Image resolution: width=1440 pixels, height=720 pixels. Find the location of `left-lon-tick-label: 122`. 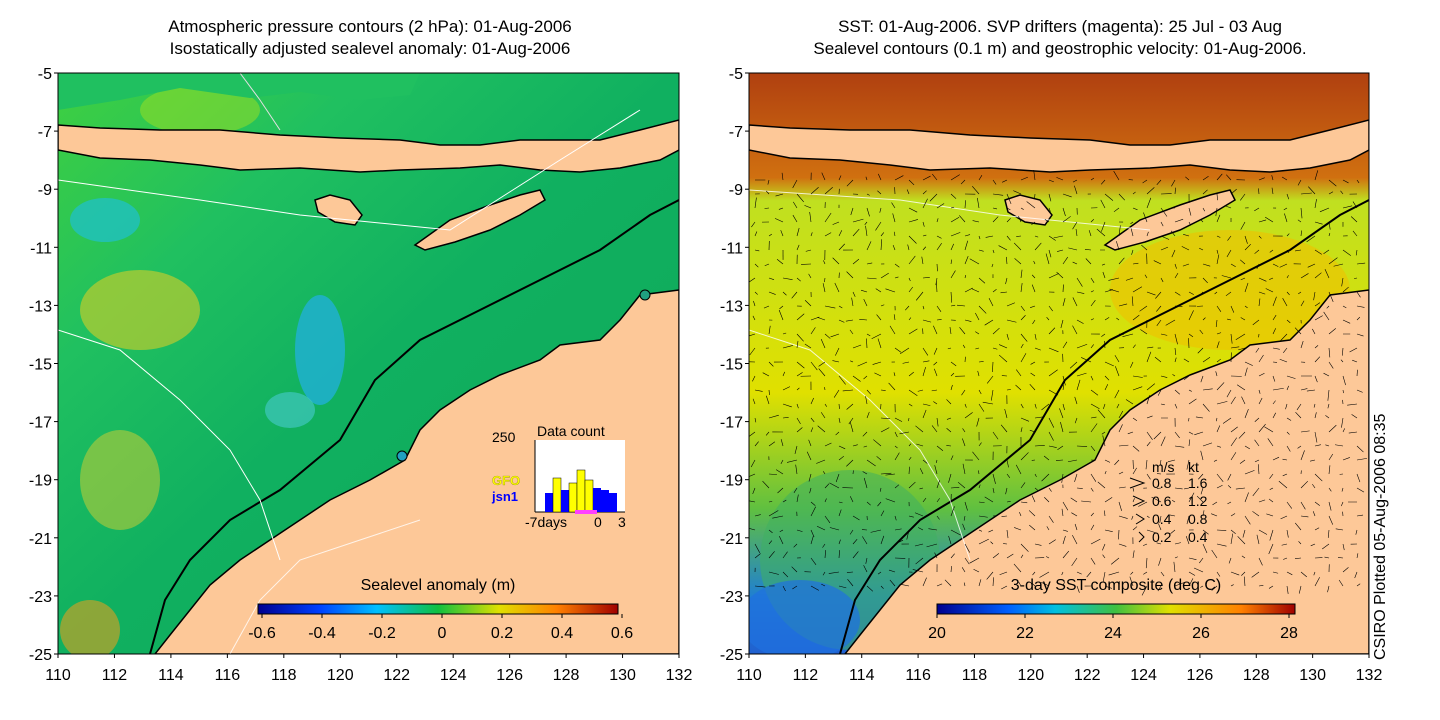

left-lon-tick-label: 122 is located at coordinates (396, 675).